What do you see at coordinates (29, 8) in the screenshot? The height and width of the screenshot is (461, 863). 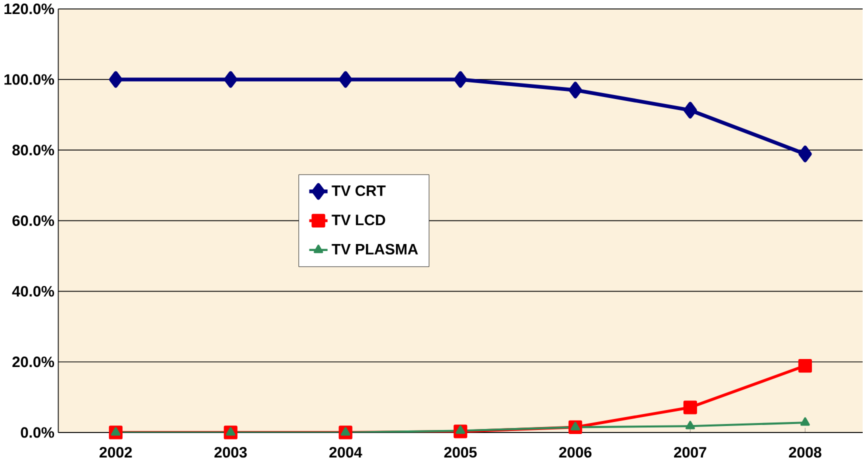 I see `y-tick-label: 120.0%` at bounding box center [29, 8].